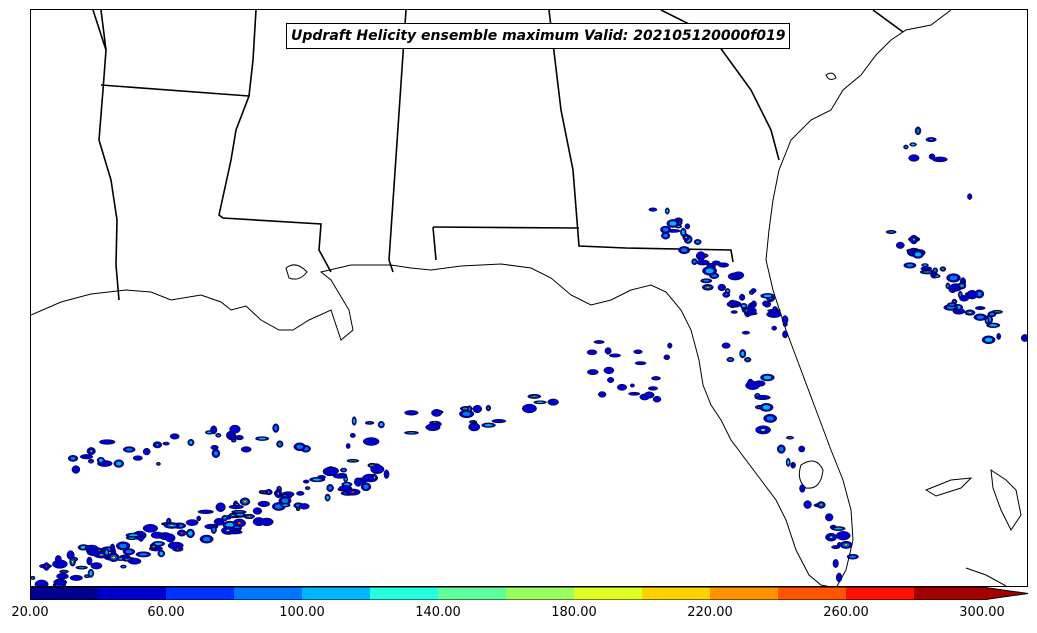  What do you see at coordinates (846, 612) in the screenshot?
I see `colorbar-tick-label: 260.00` at bounding box center [846, 612].